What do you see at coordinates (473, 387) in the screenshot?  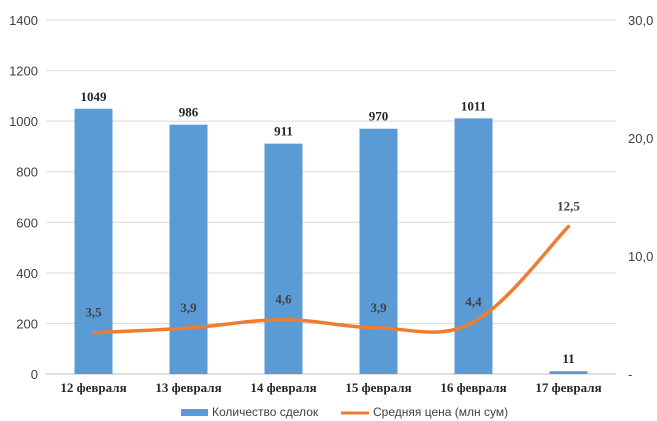 I see `x-tick-label: 16 февраля` at bounding box center [473, 387].